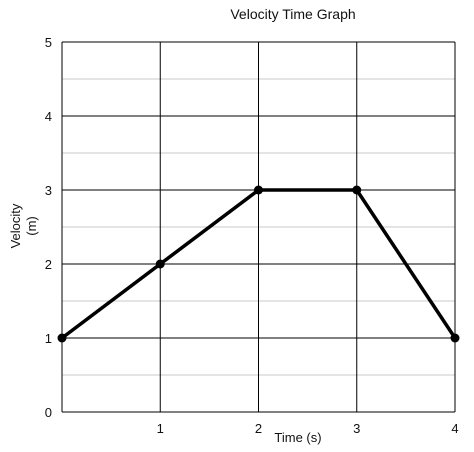 This screenshot has height=452, width=474. Describe the element at coordinates (356, 428) in the screenshot. I see `x-tick-label: 3` at that location.